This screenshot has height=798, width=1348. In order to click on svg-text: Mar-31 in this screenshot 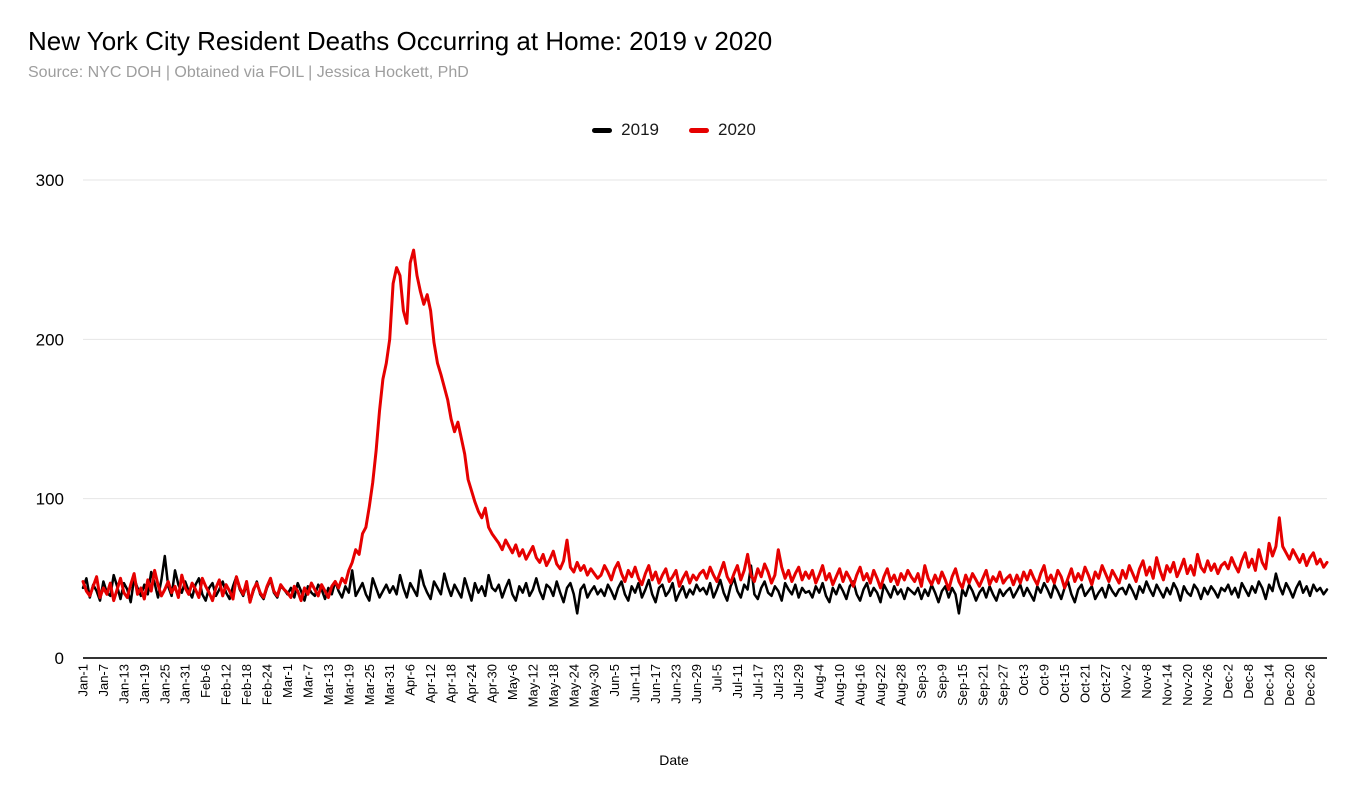, I will do `click(389, 684)`.